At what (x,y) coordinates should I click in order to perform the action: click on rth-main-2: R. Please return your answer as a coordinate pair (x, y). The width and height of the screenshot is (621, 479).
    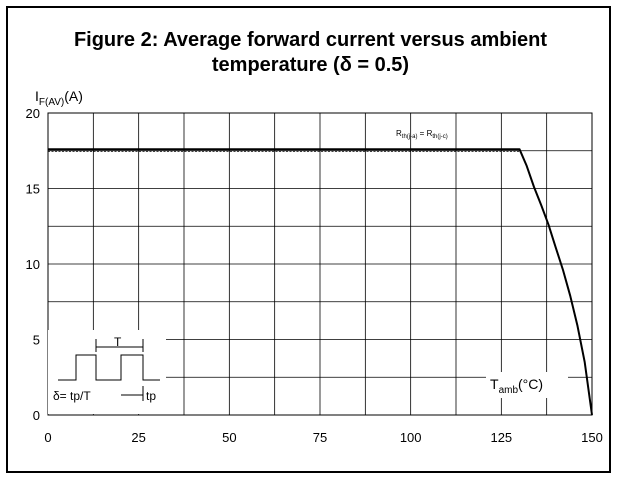
    Looking at the image, I should click on (430, 133).